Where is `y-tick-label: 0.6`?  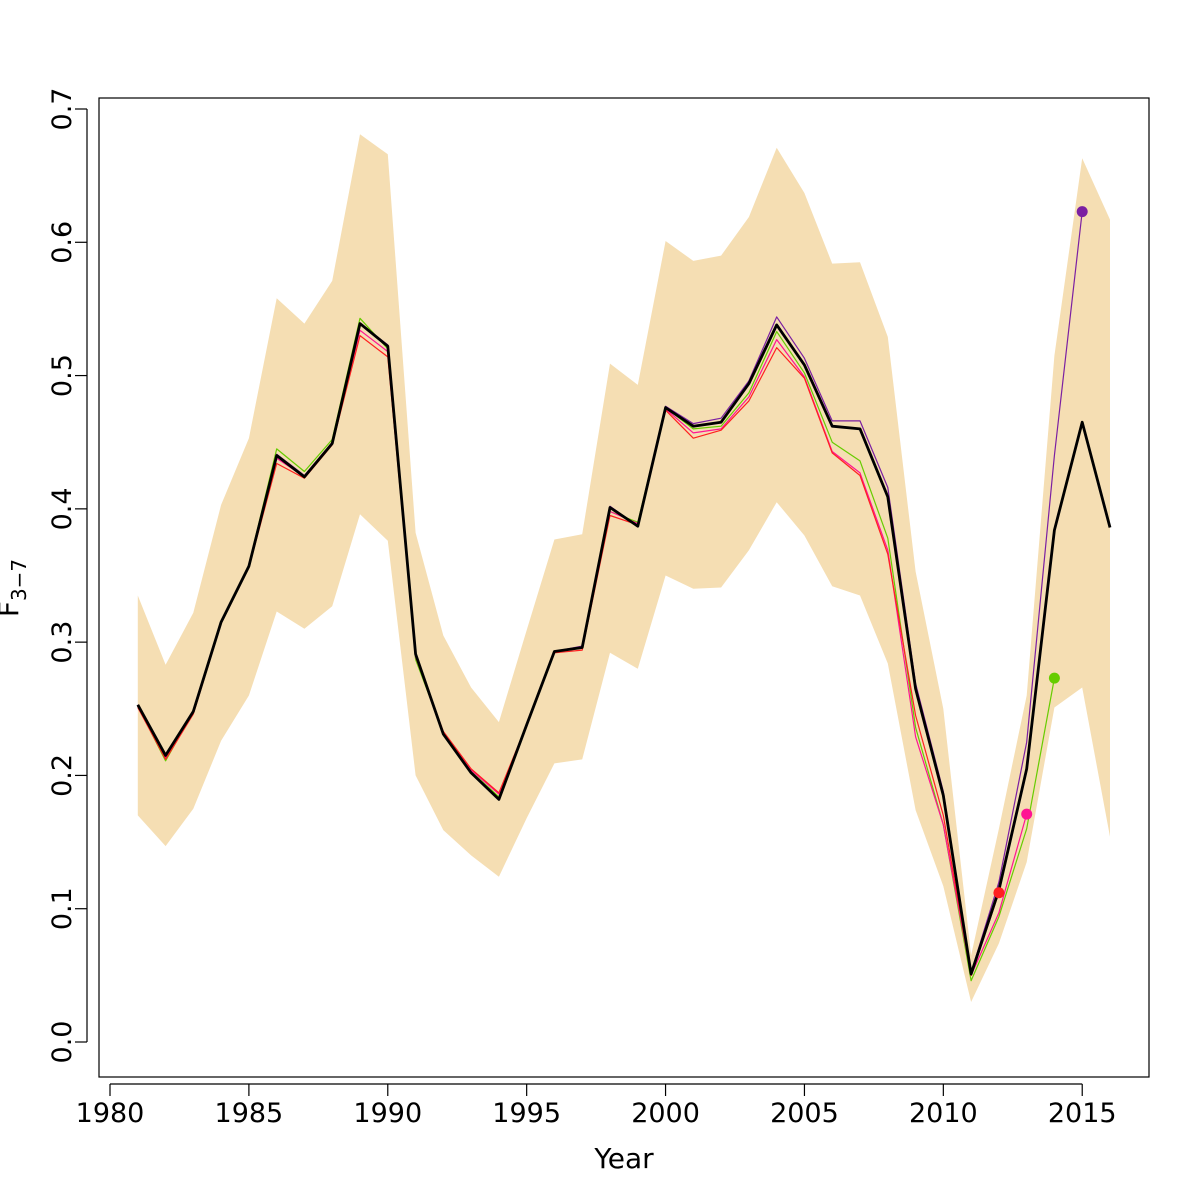
y-tick-label: 0.6 is located at coordinates (62, 242).